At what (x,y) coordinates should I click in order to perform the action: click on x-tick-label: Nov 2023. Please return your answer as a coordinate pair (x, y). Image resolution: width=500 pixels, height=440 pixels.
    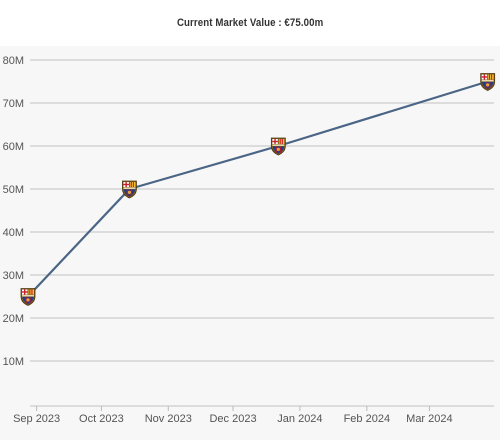
    Looking at the image, I should click on (168, 419).